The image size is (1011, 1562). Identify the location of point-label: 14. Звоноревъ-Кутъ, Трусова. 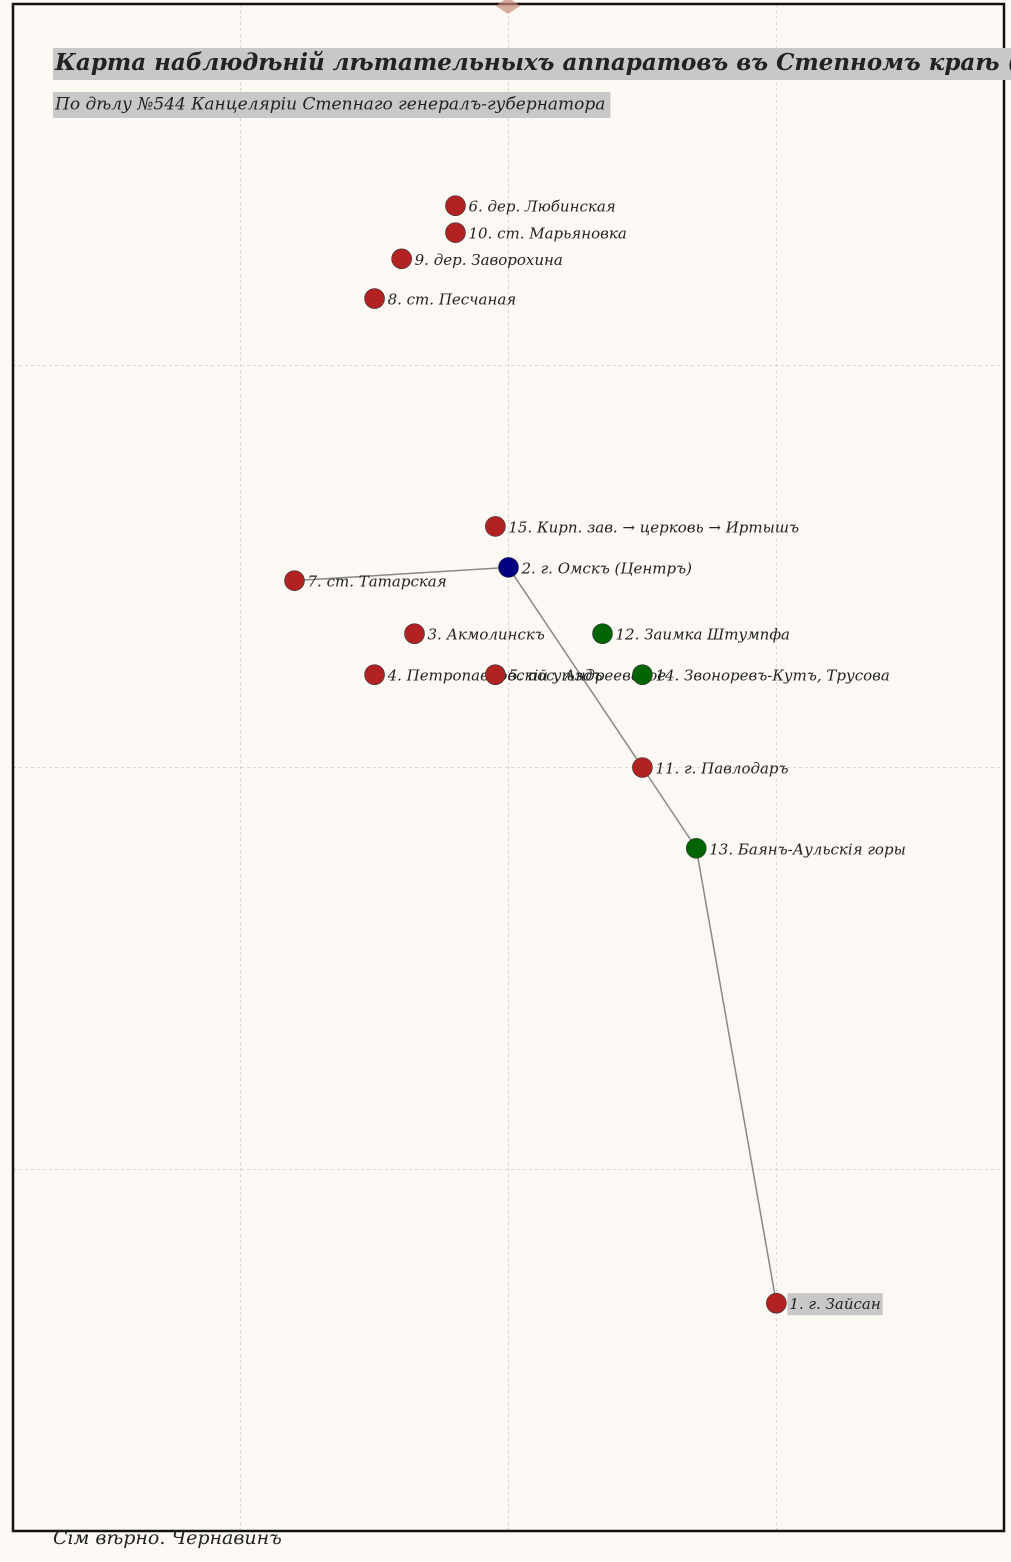
(772, 676).